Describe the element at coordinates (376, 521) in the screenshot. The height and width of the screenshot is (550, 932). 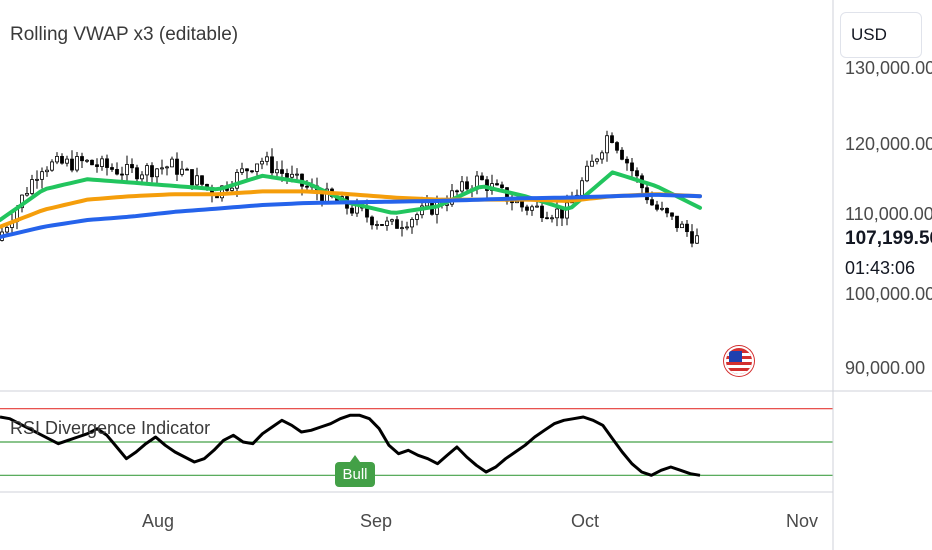
I see `time-tick-label: Sep` at that location.